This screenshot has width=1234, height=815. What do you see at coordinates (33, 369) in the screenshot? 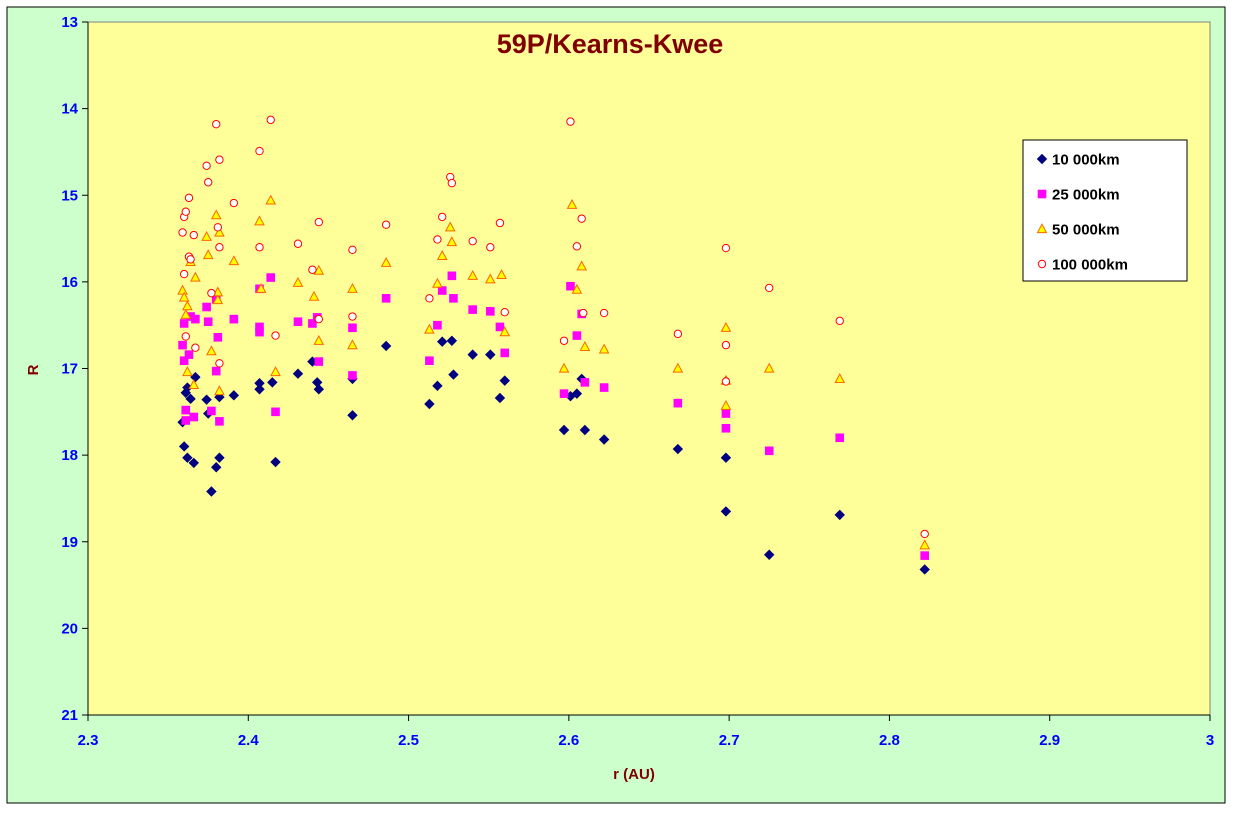
I see `y-axis-label: R` at bounding box center [33, 369].